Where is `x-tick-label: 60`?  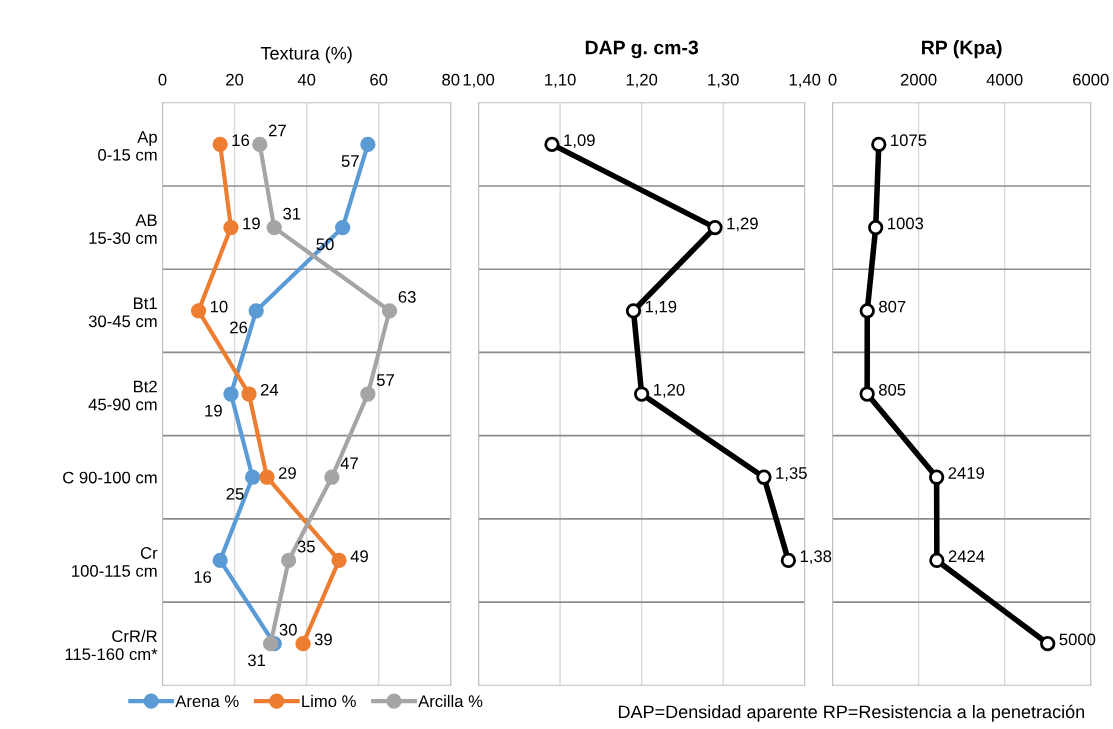
x-tick-label: 60 is located at coordinates (379, 79).